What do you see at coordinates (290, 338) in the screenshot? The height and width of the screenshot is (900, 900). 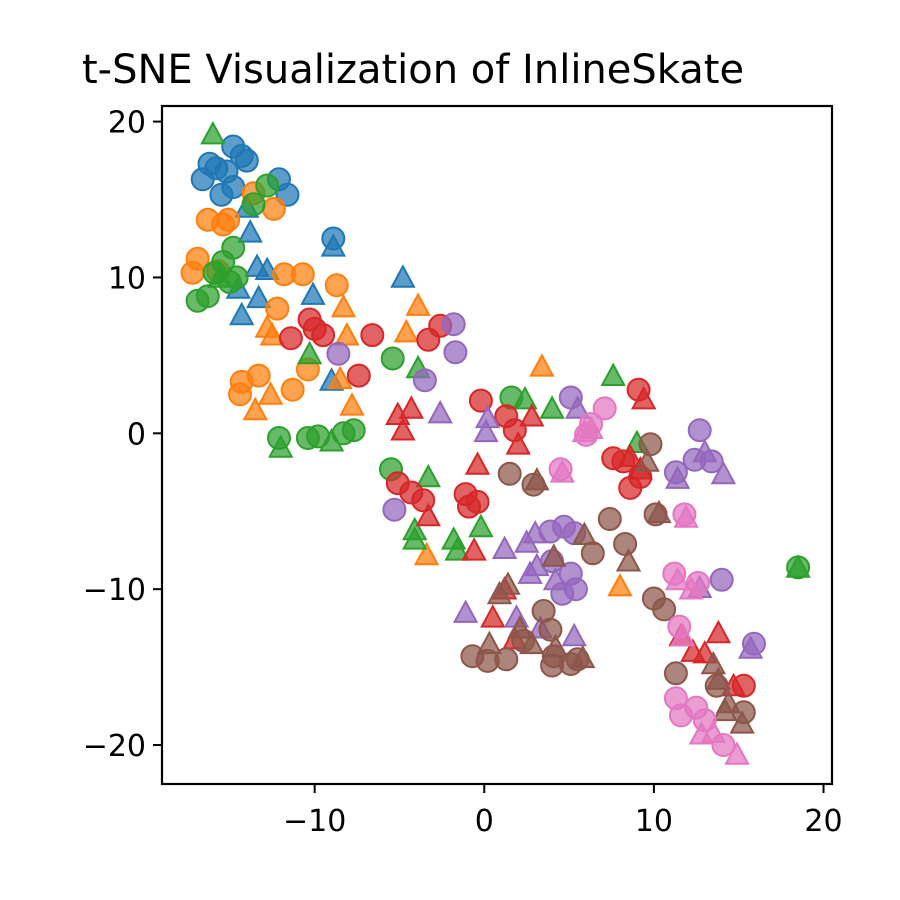 I see `marker-s3-p0` at bounding box center [290, 338].